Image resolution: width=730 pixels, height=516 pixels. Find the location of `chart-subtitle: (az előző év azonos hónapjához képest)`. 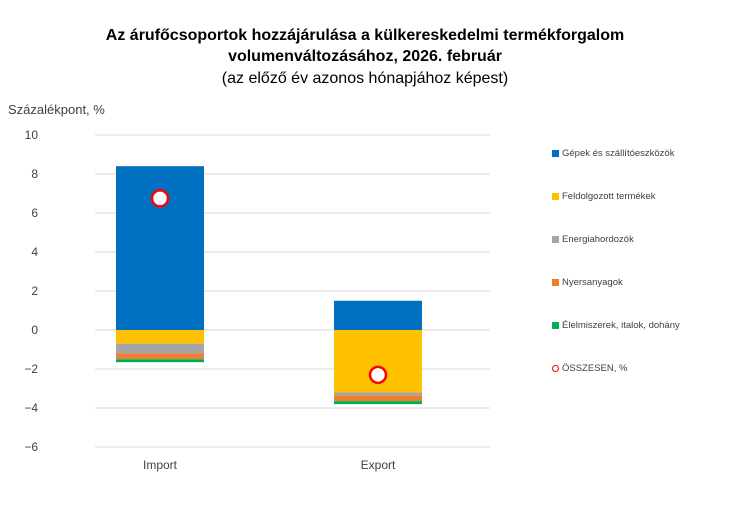

chart-subtitle: (az előző év azonos hónapjához képest) is located at coordinates (365, 78).